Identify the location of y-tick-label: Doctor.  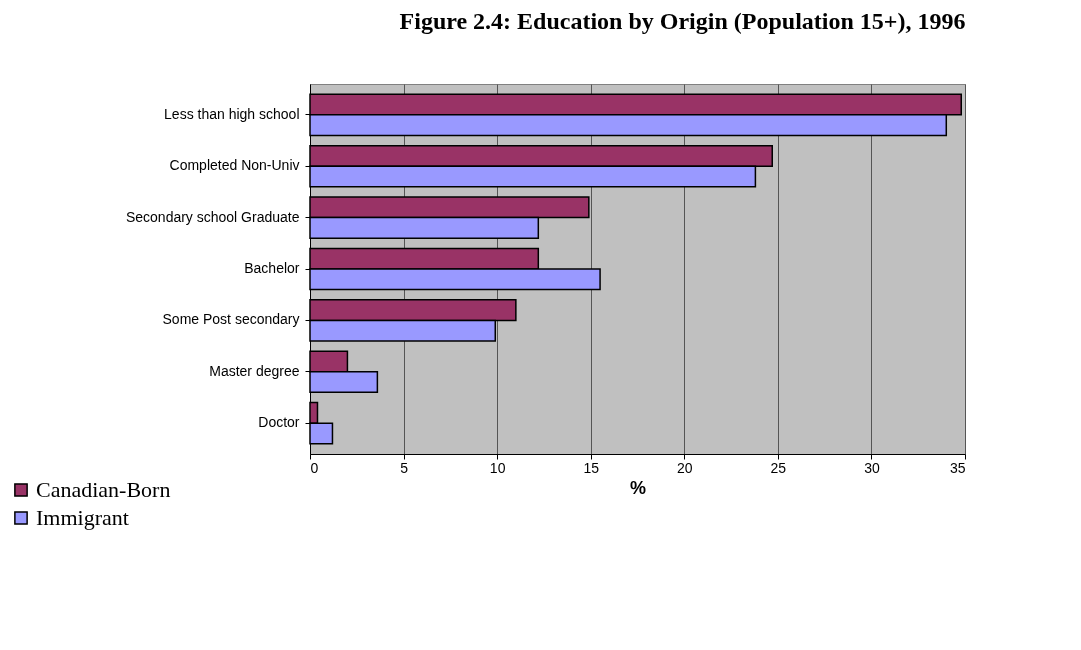
(279, 422).